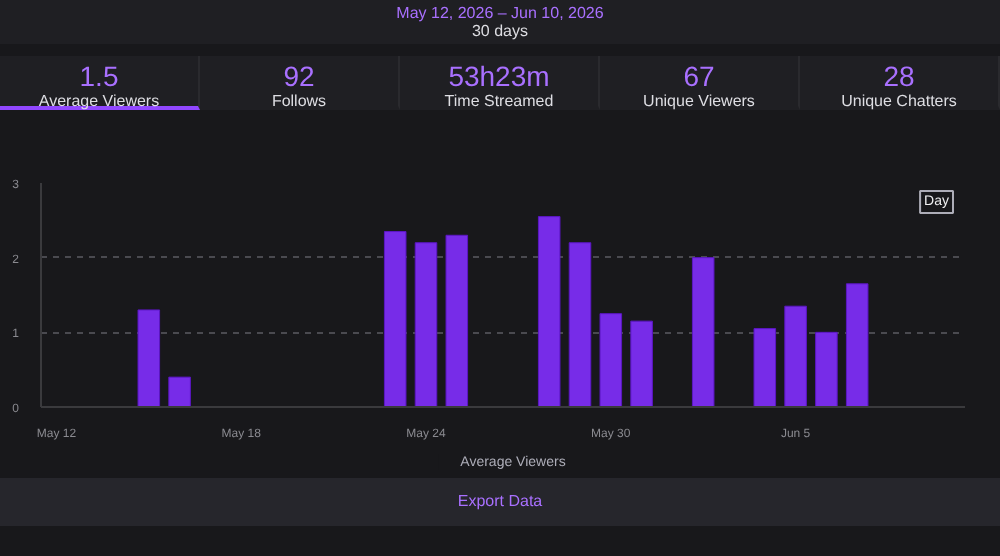 The height and width of the screenshot is (556, 1000). What do you see at coordinates (99, 76) in the screenshot?
I see `text: 1.5` at bounding box center [99, 76].